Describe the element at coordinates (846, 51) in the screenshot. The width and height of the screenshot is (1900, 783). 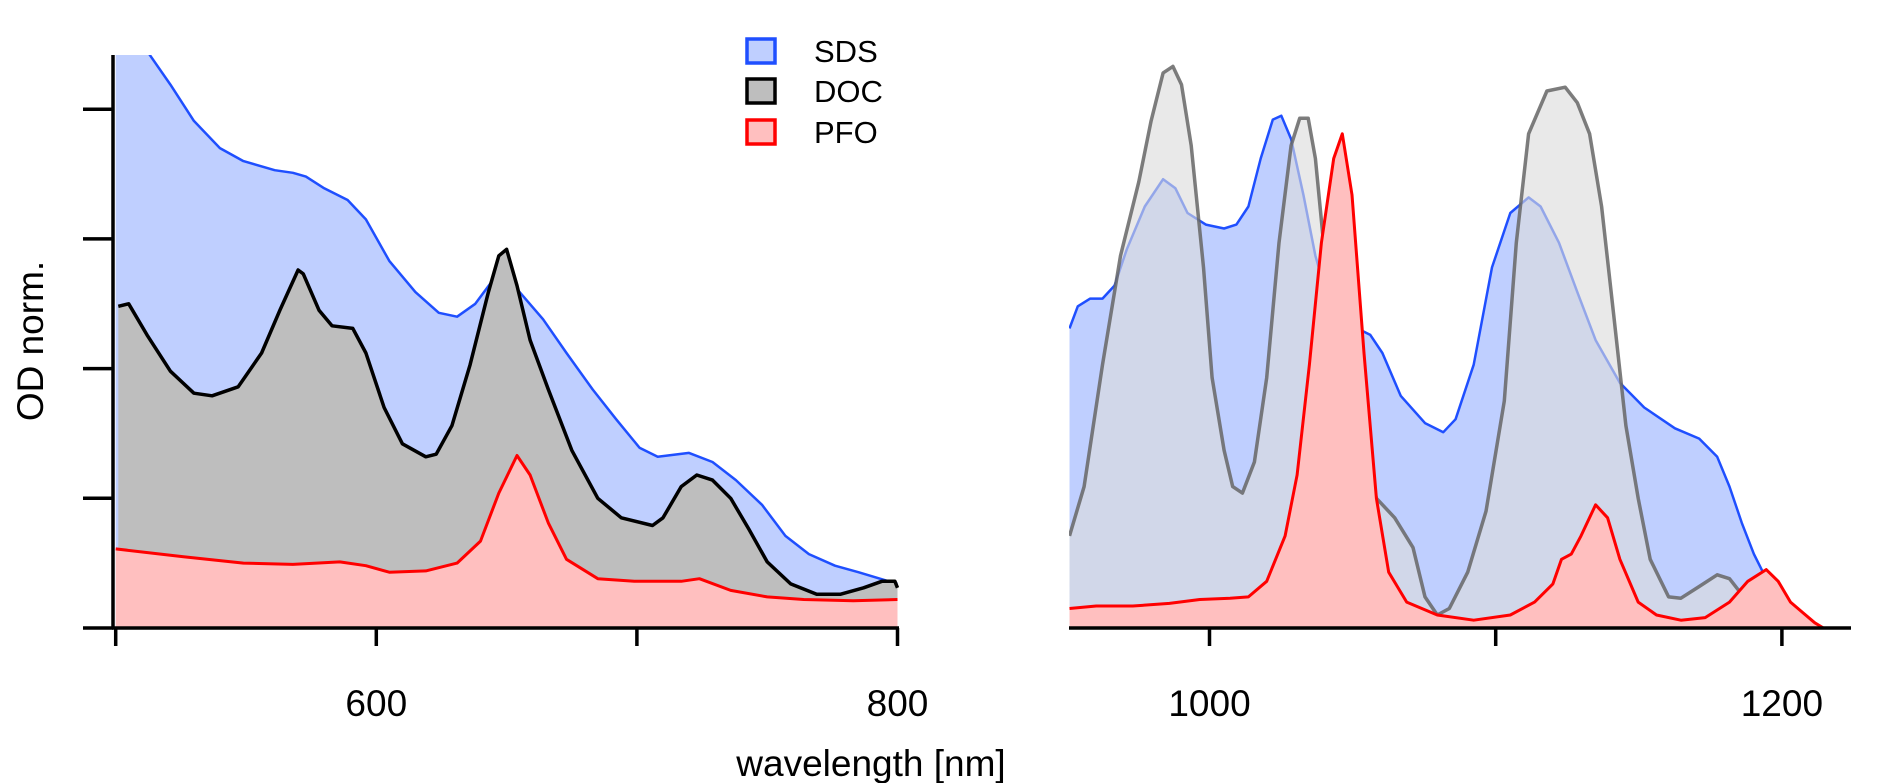
I see `legend-label-sds: SDS` at that location.